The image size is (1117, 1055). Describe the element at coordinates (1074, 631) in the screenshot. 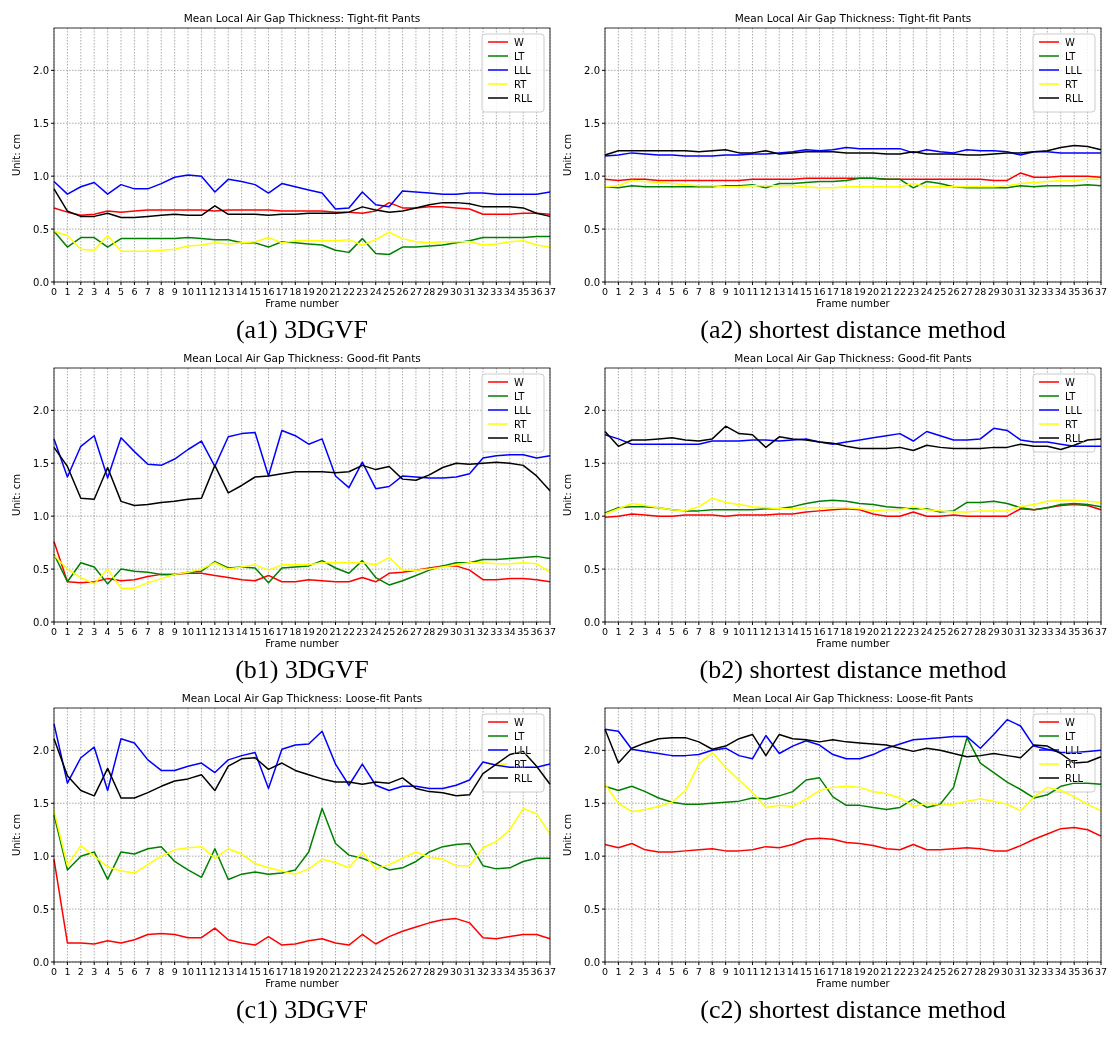

I see `x-tick-label: 35` at that location.